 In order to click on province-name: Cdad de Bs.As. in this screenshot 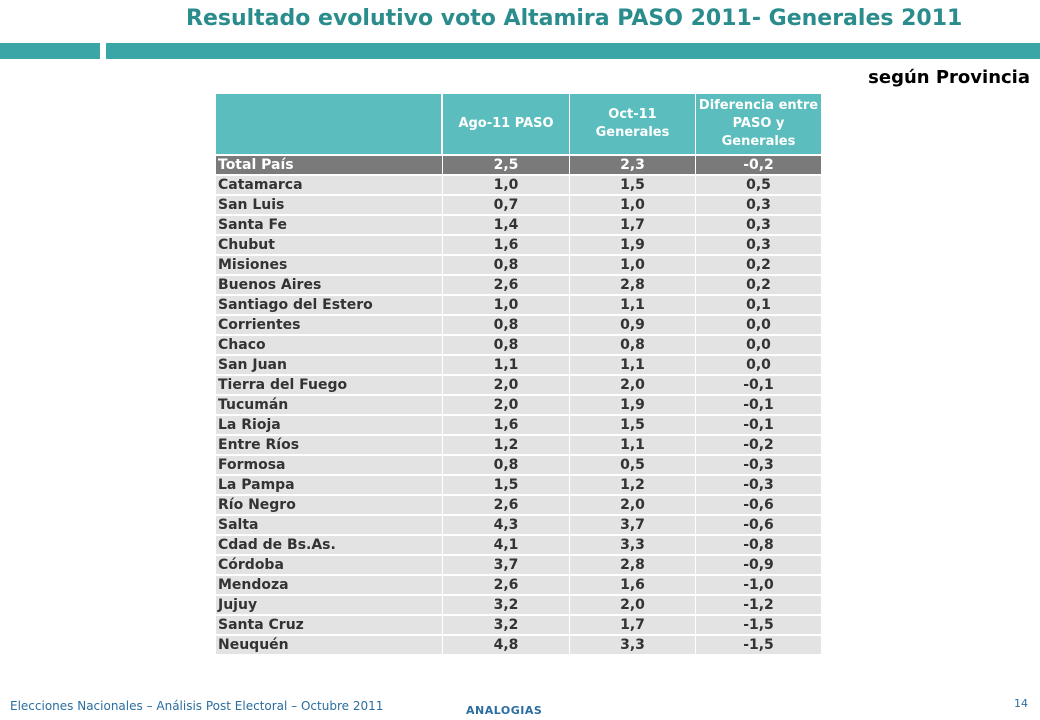, I will do `click(329, 546)`.